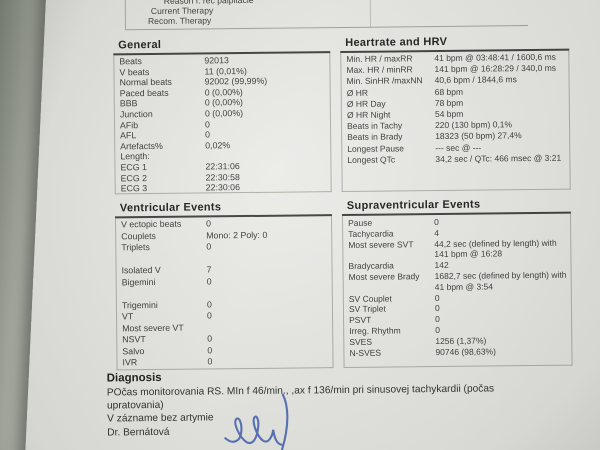  What do you see at coordinates (441, 265) in the screenshot?
I see `row-value: 142` at bounding box center [441, 265].